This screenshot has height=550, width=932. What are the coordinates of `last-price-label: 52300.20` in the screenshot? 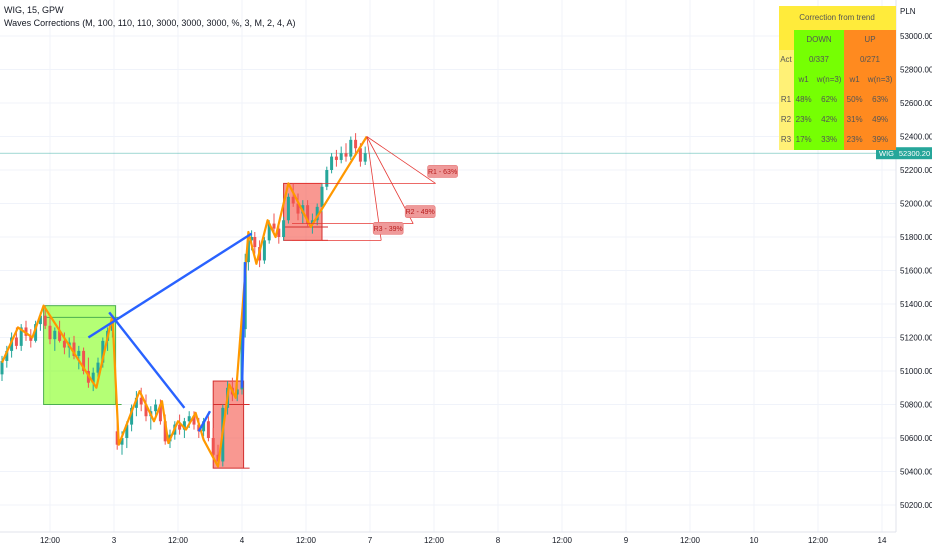 It's located at (914, 153).